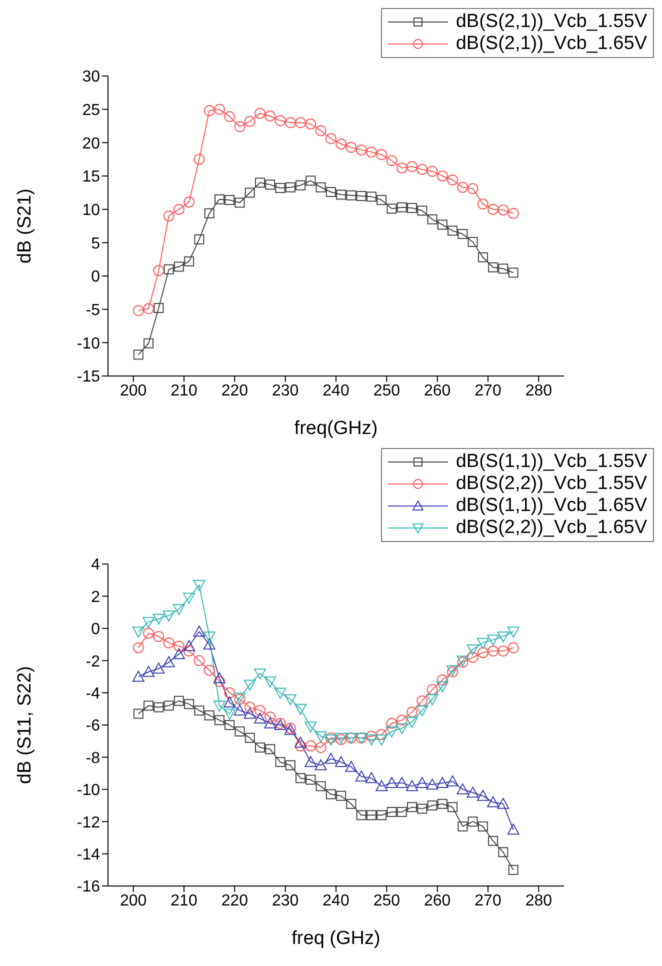 This screenshot has height=966, width=662. I want to click on y-tick-label: 20, so click(91, 143).